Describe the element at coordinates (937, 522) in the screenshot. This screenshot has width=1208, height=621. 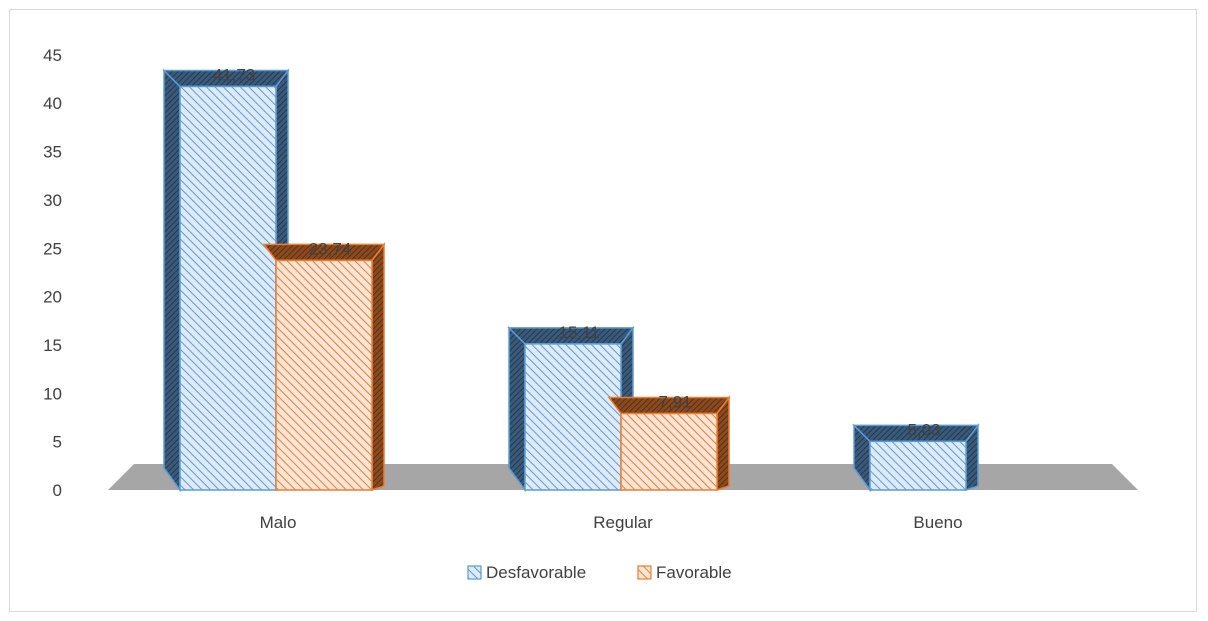
I see `x-category-label: Bueno` at that location.